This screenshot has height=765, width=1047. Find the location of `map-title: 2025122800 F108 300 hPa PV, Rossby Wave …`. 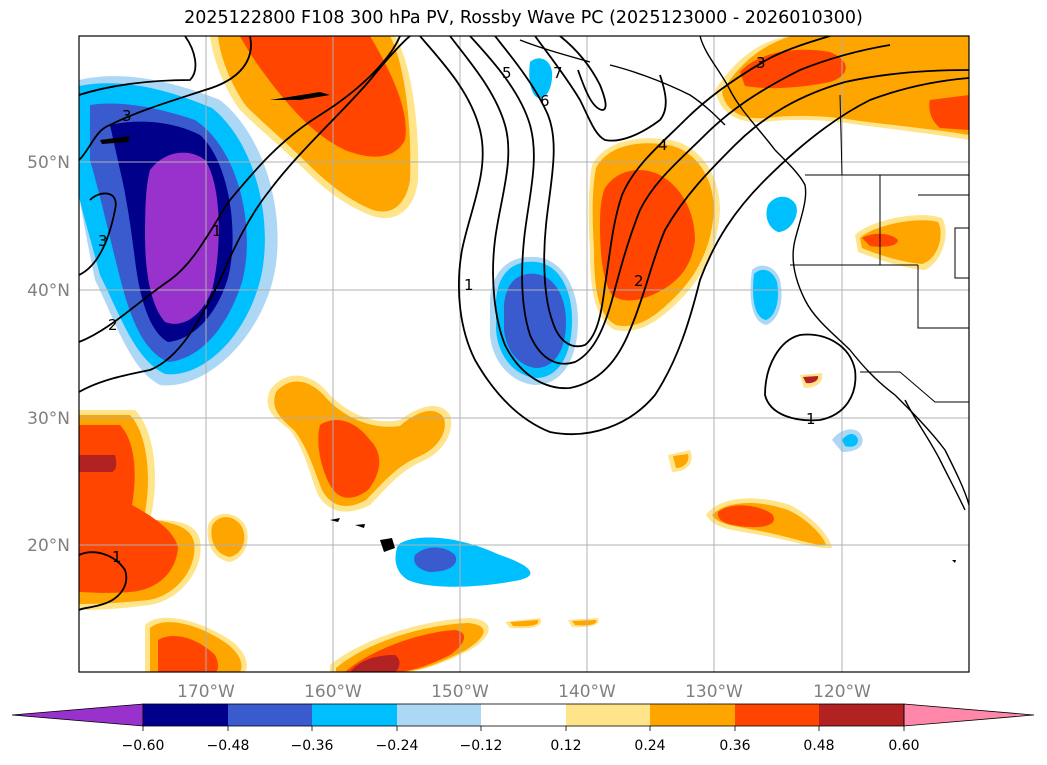

map-title: 2025122800 F108 300 hPa PV, Rossby Wave … is located at coordinates (523, 18).